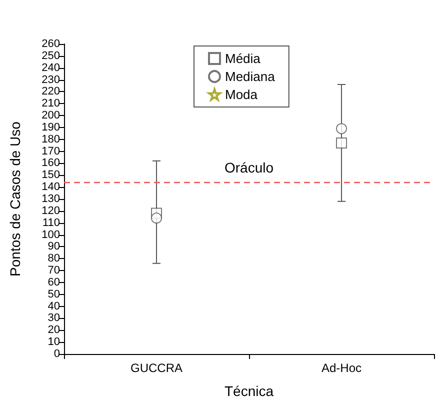 Image resolution: width=446 pixels, height=404 pixels. I want to click on y-tick-label: 210, so click(51, 104).